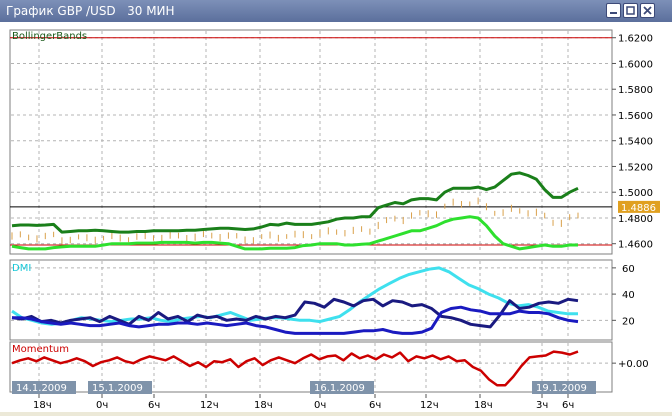 The width and height of the screenshot is (672, 416). What do you see at coordinates (628, 269) in the screenshot?
I see `dmi-axis-label: 60` at bounding box center [628, 269].